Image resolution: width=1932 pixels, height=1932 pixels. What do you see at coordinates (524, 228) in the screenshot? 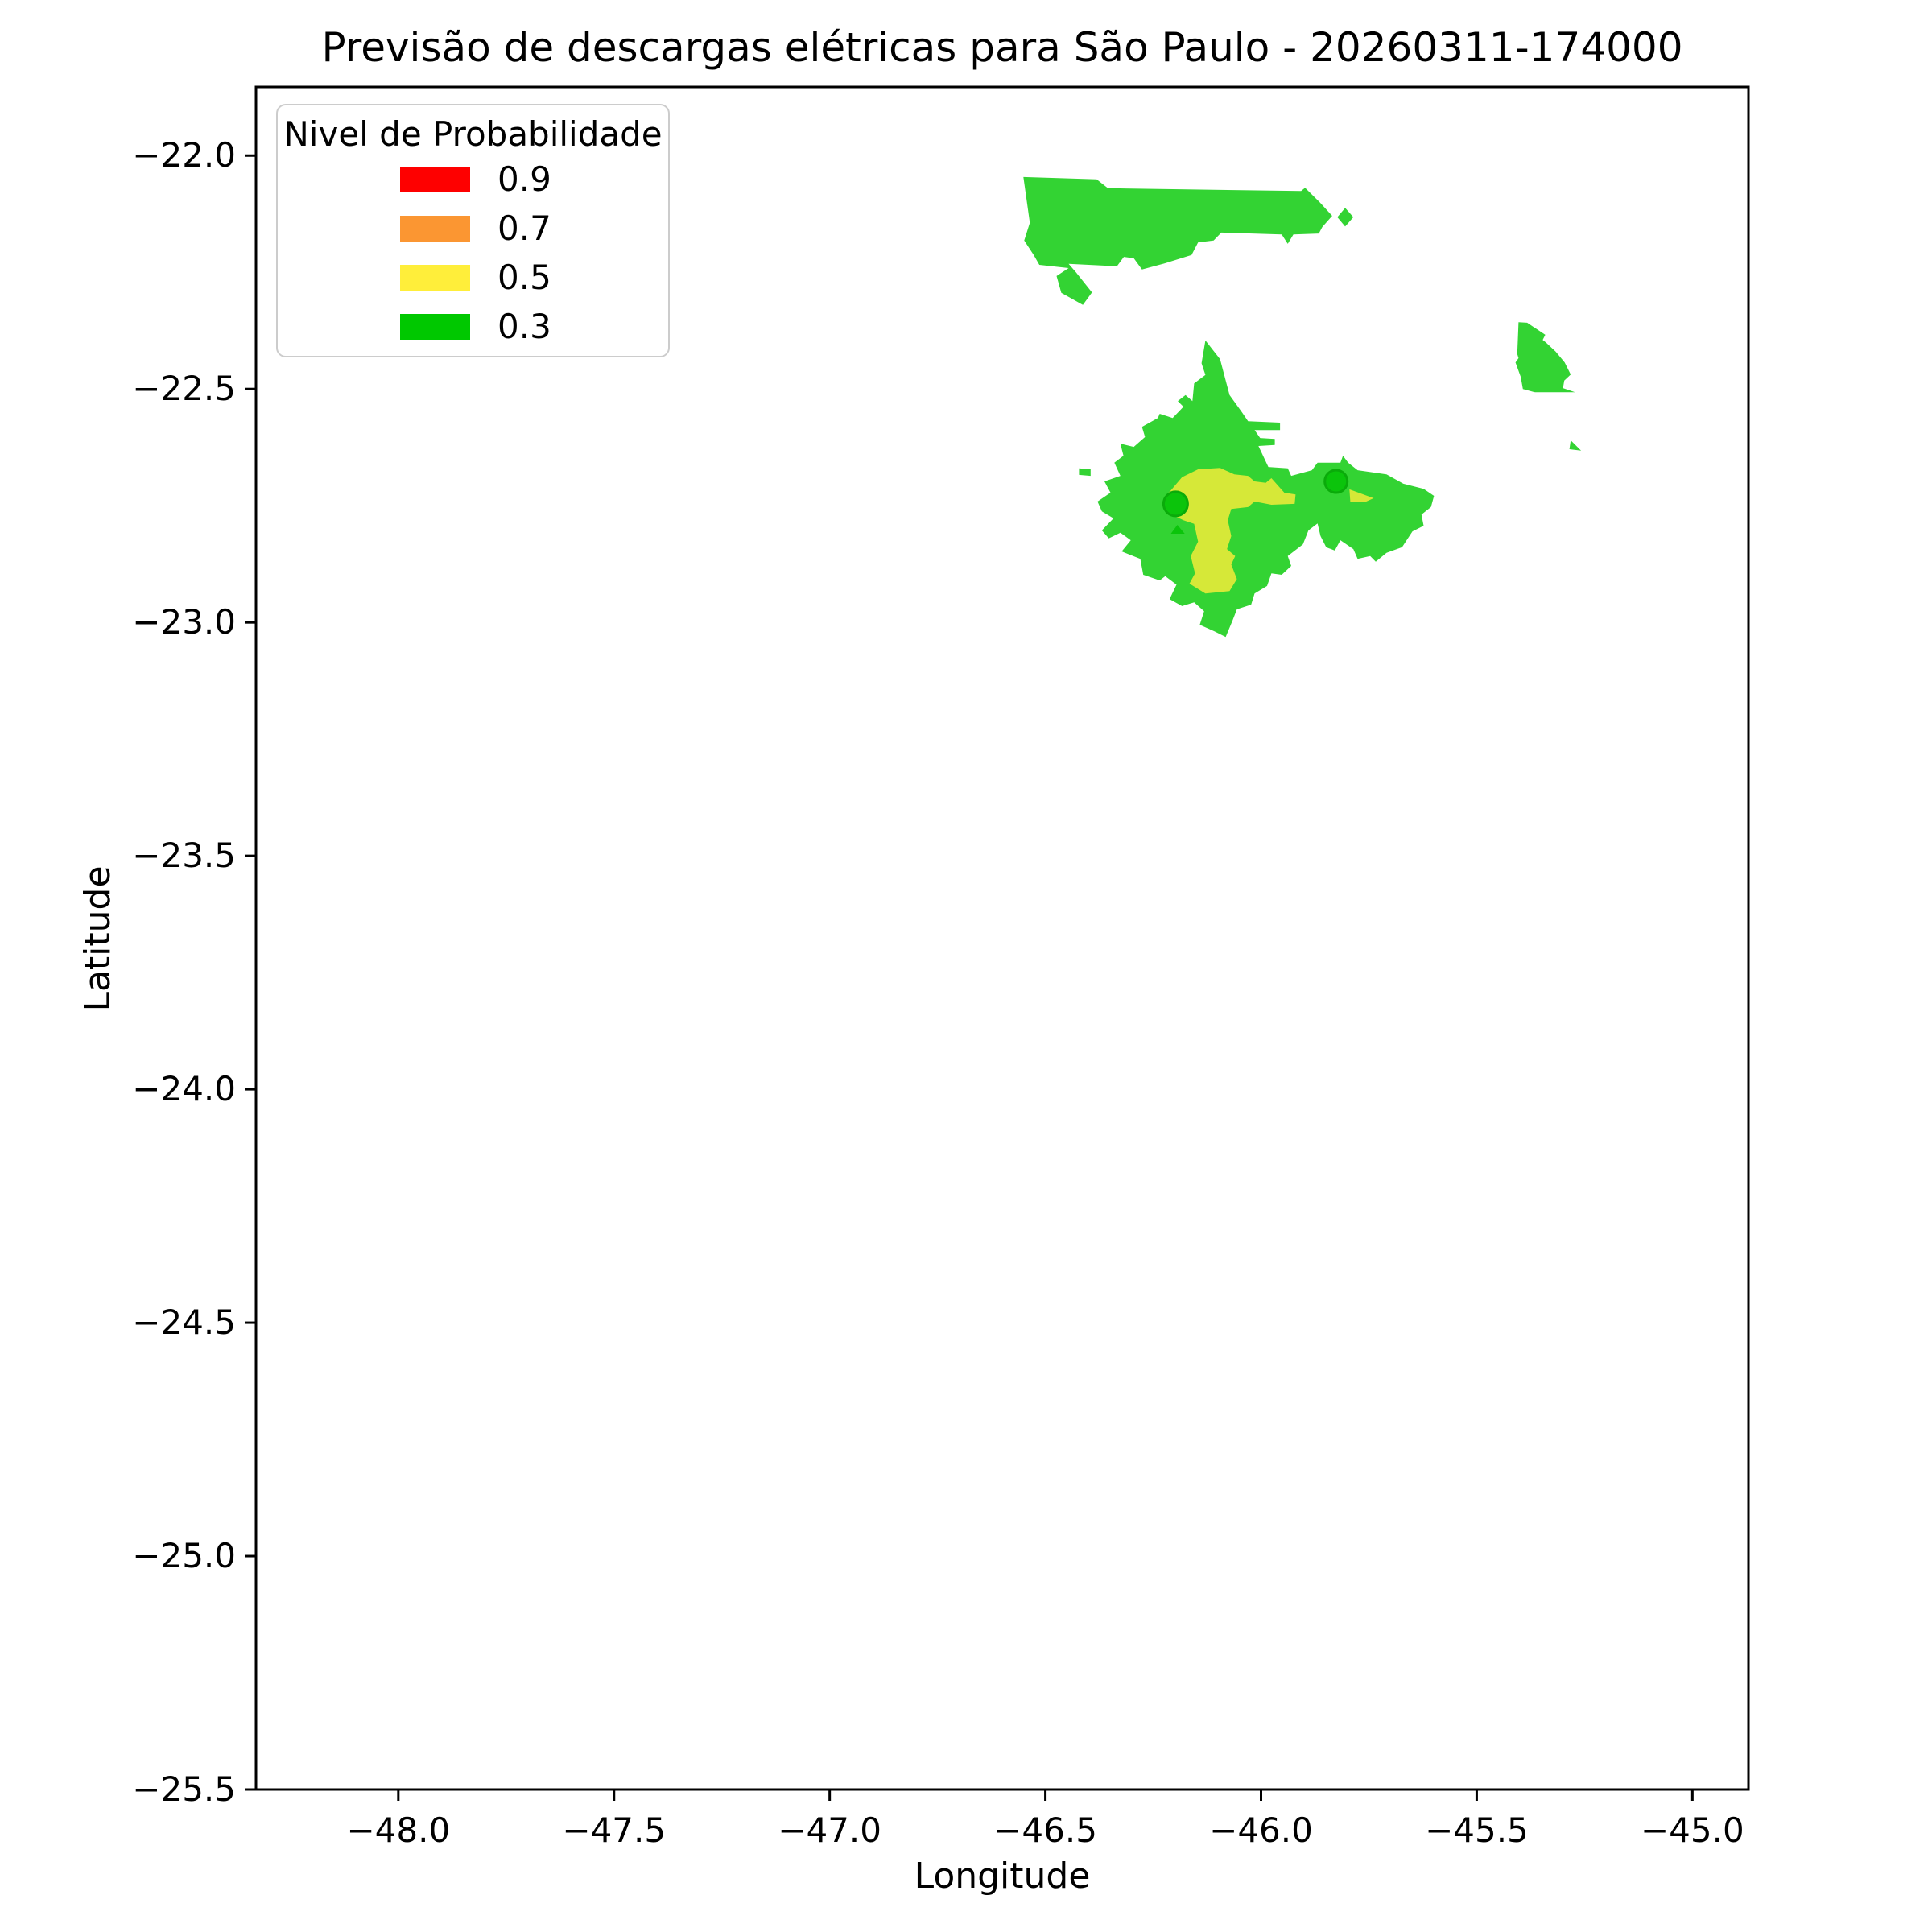
I see `legend-entry-label: 0.7` at bounding box center [524, 228].